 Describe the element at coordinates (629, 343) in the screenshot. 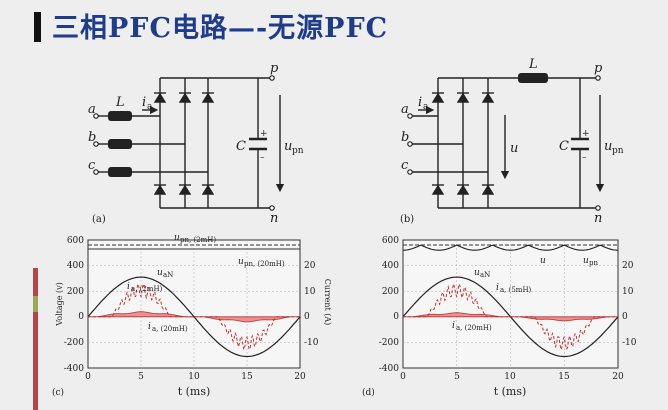

I see `plot-d-y2-tick: -10` at that location.